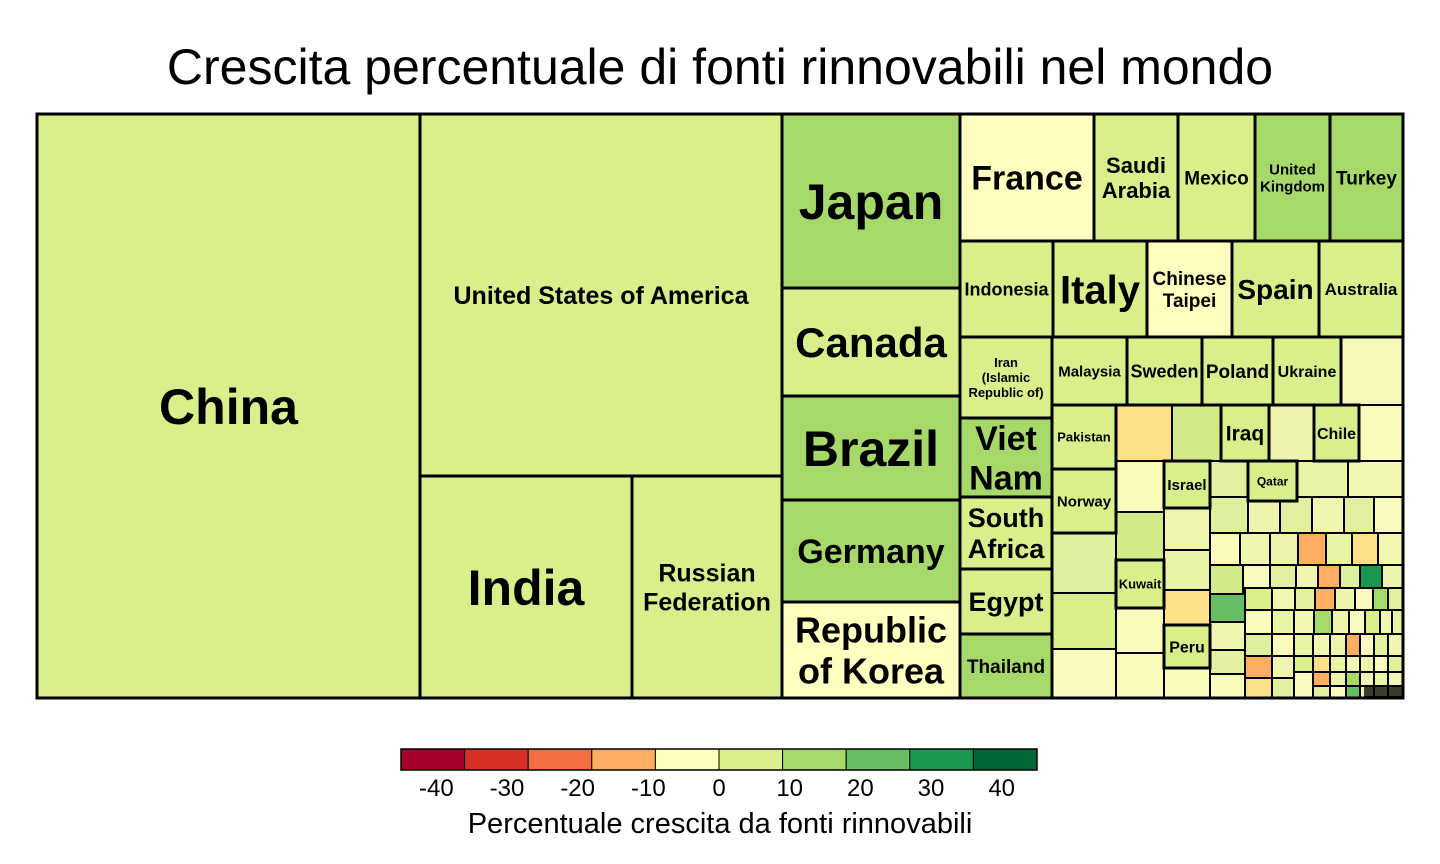 The width and height of the screenshot is (1440, 864). I want to click on treemap-tile-russian-federation: Russian Federation, so click(707, 587).